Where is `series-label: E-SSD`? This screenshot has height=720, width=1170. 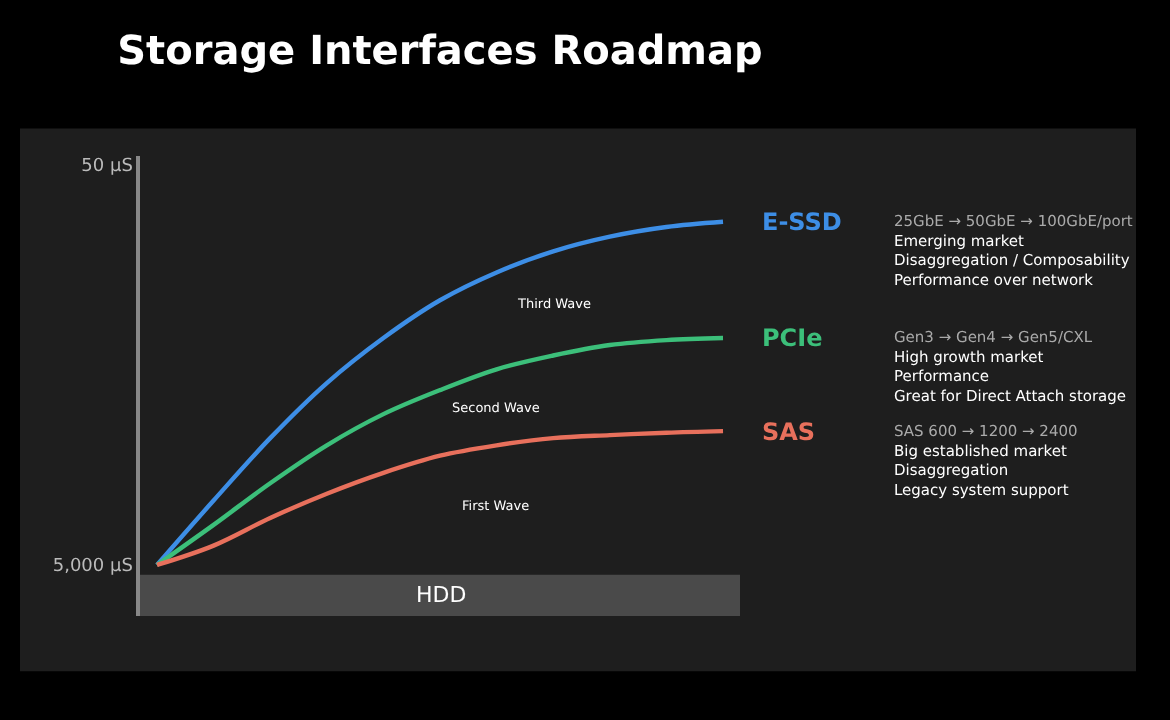 series-label: E-SSD is located at coordinates (802, 222).